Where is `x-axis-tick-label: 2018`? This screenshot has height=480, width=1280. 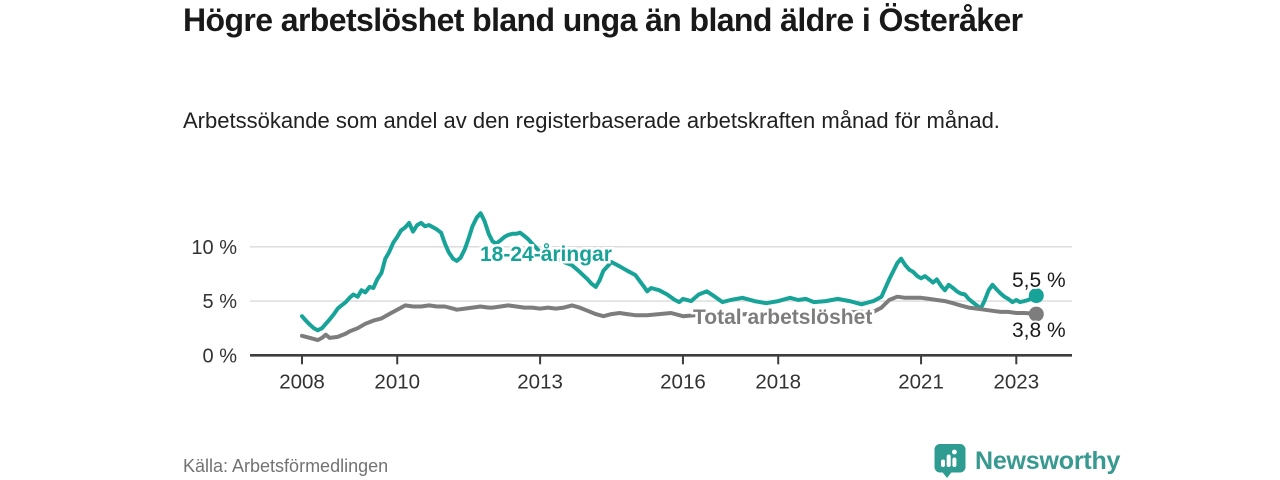 x-axis-tick-label: 2018 is located at coordinates (778, 381).